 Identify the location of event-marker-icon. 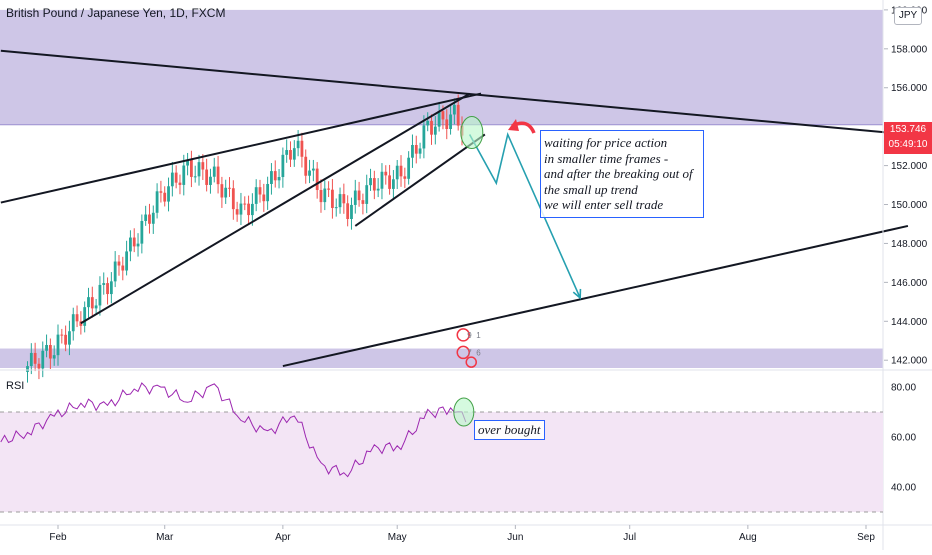
(471, 362).